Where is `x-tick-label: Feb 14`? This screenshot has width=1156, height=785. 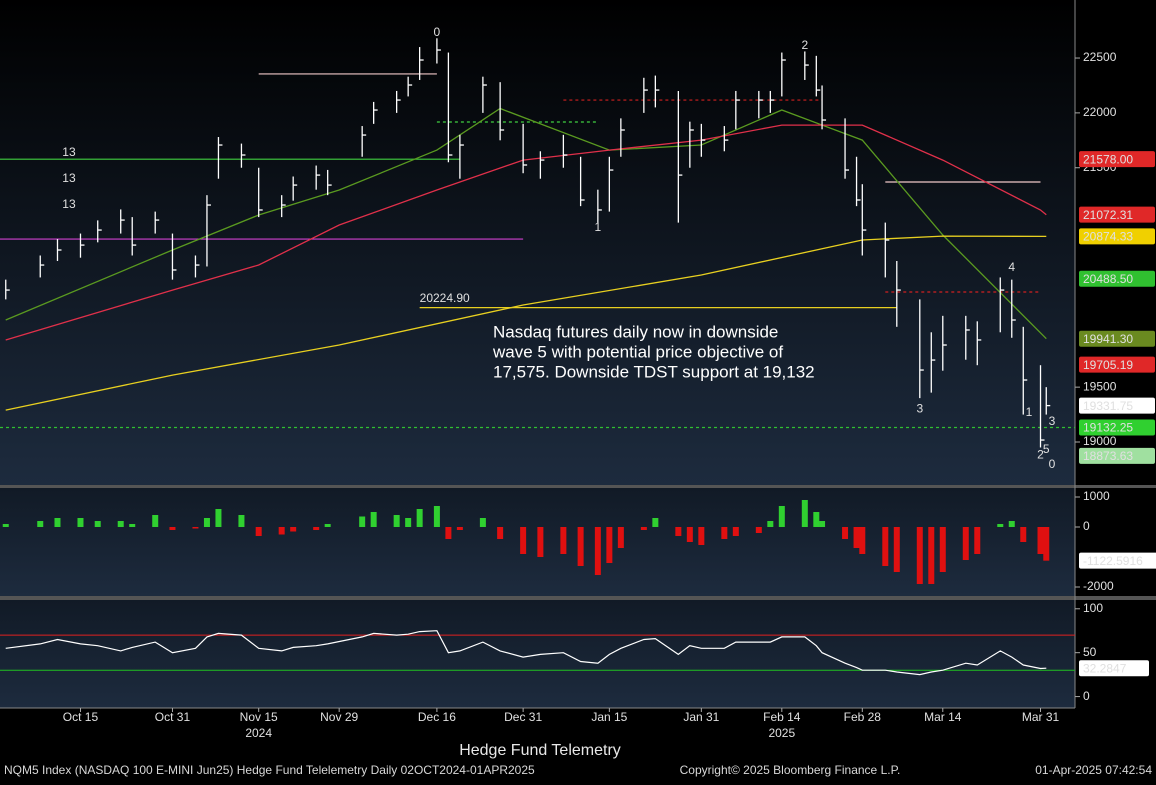 x-tick-label: Feb 14 is located at coordinates (782, 717).